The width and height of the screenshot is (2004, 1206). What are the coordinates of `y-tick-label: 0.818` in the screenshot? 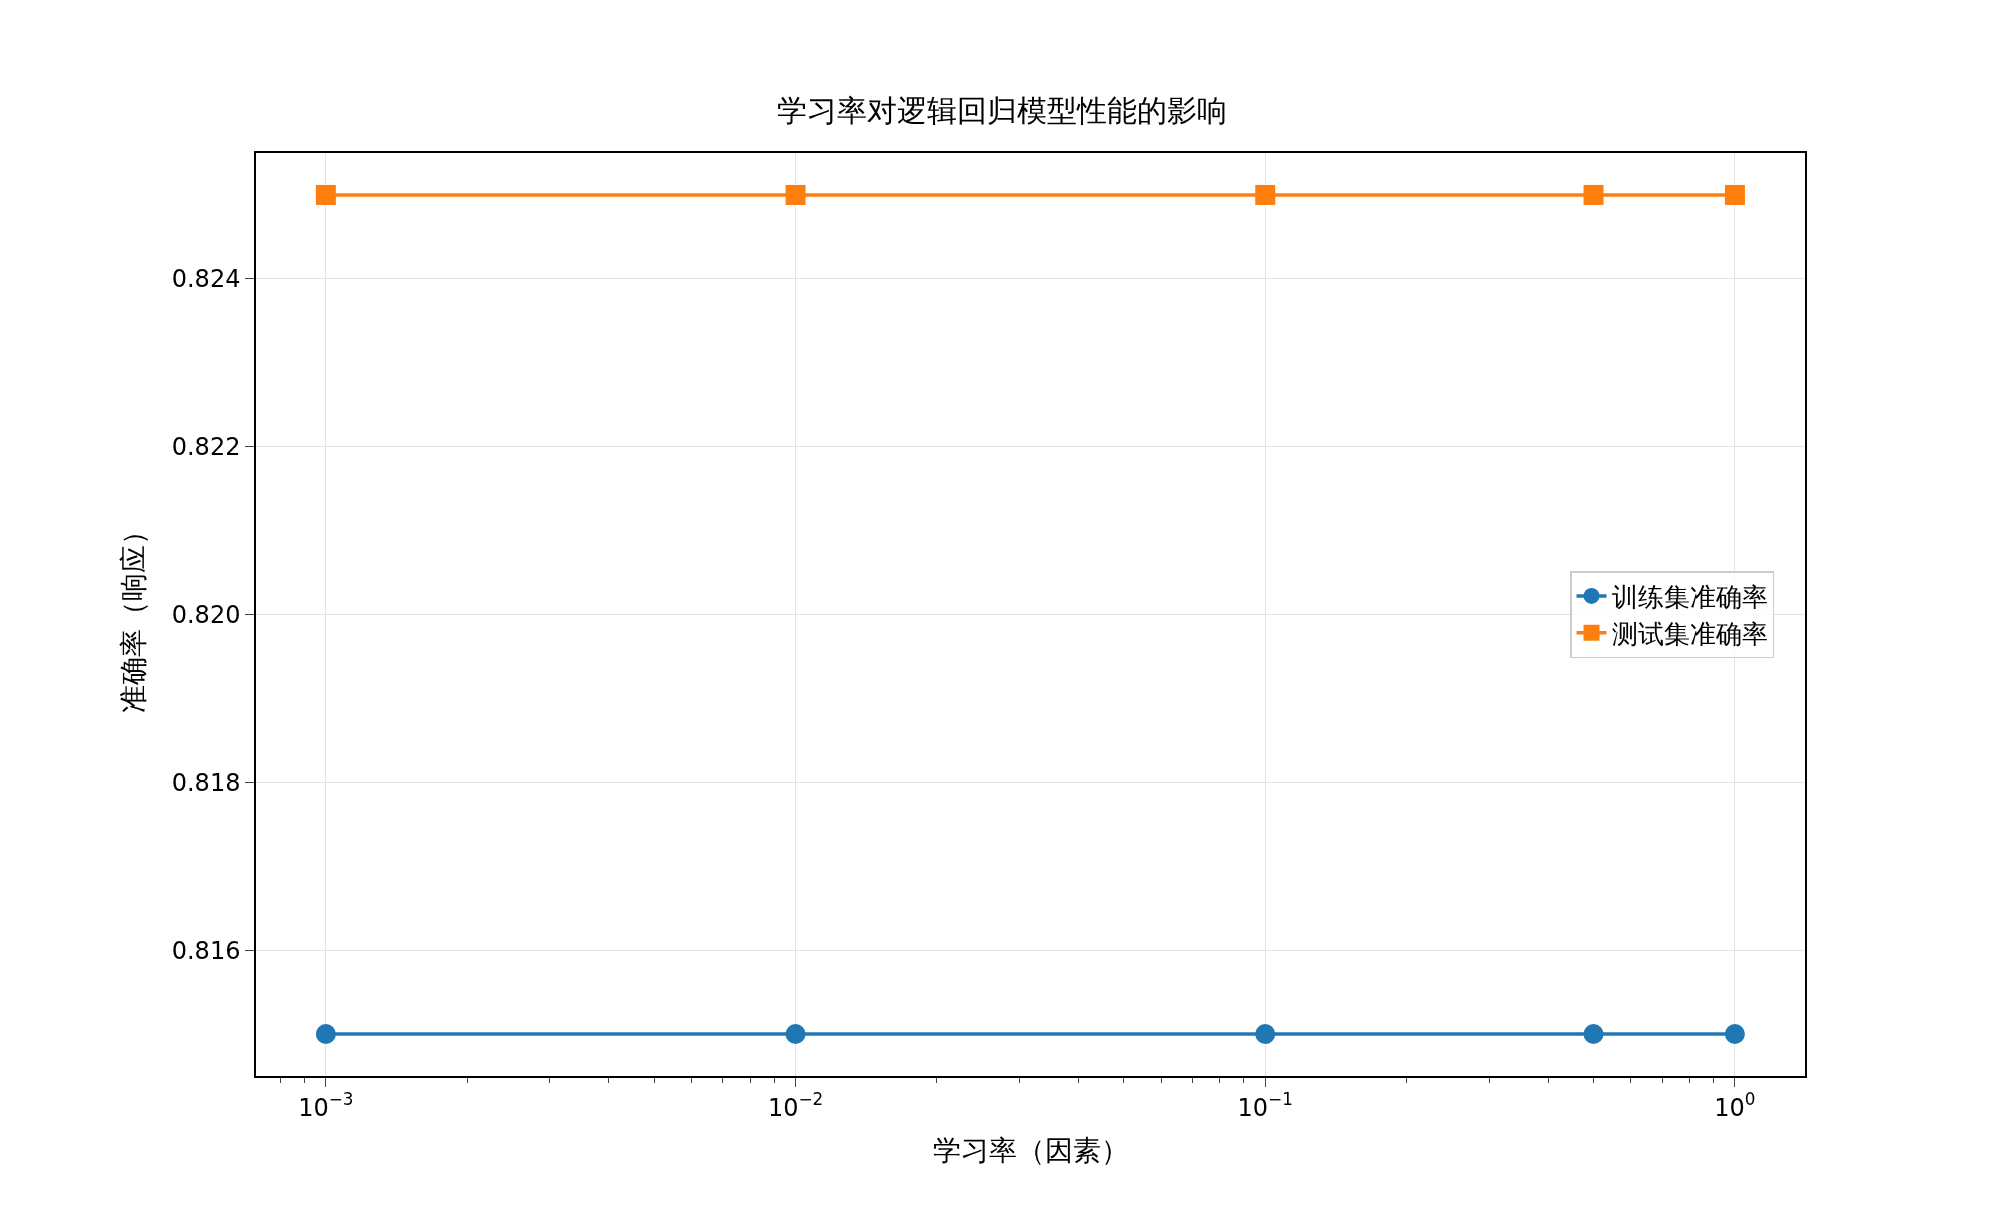 It's located at (206, 782).